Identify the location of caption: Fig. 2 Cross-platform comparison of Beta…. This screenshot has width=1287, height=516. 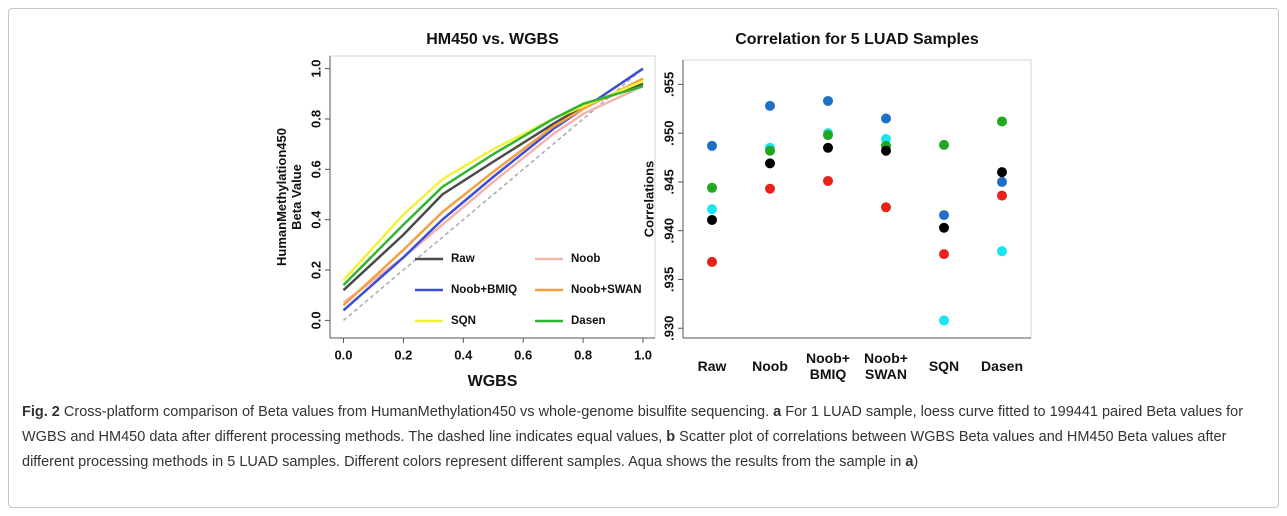
(644, 437).